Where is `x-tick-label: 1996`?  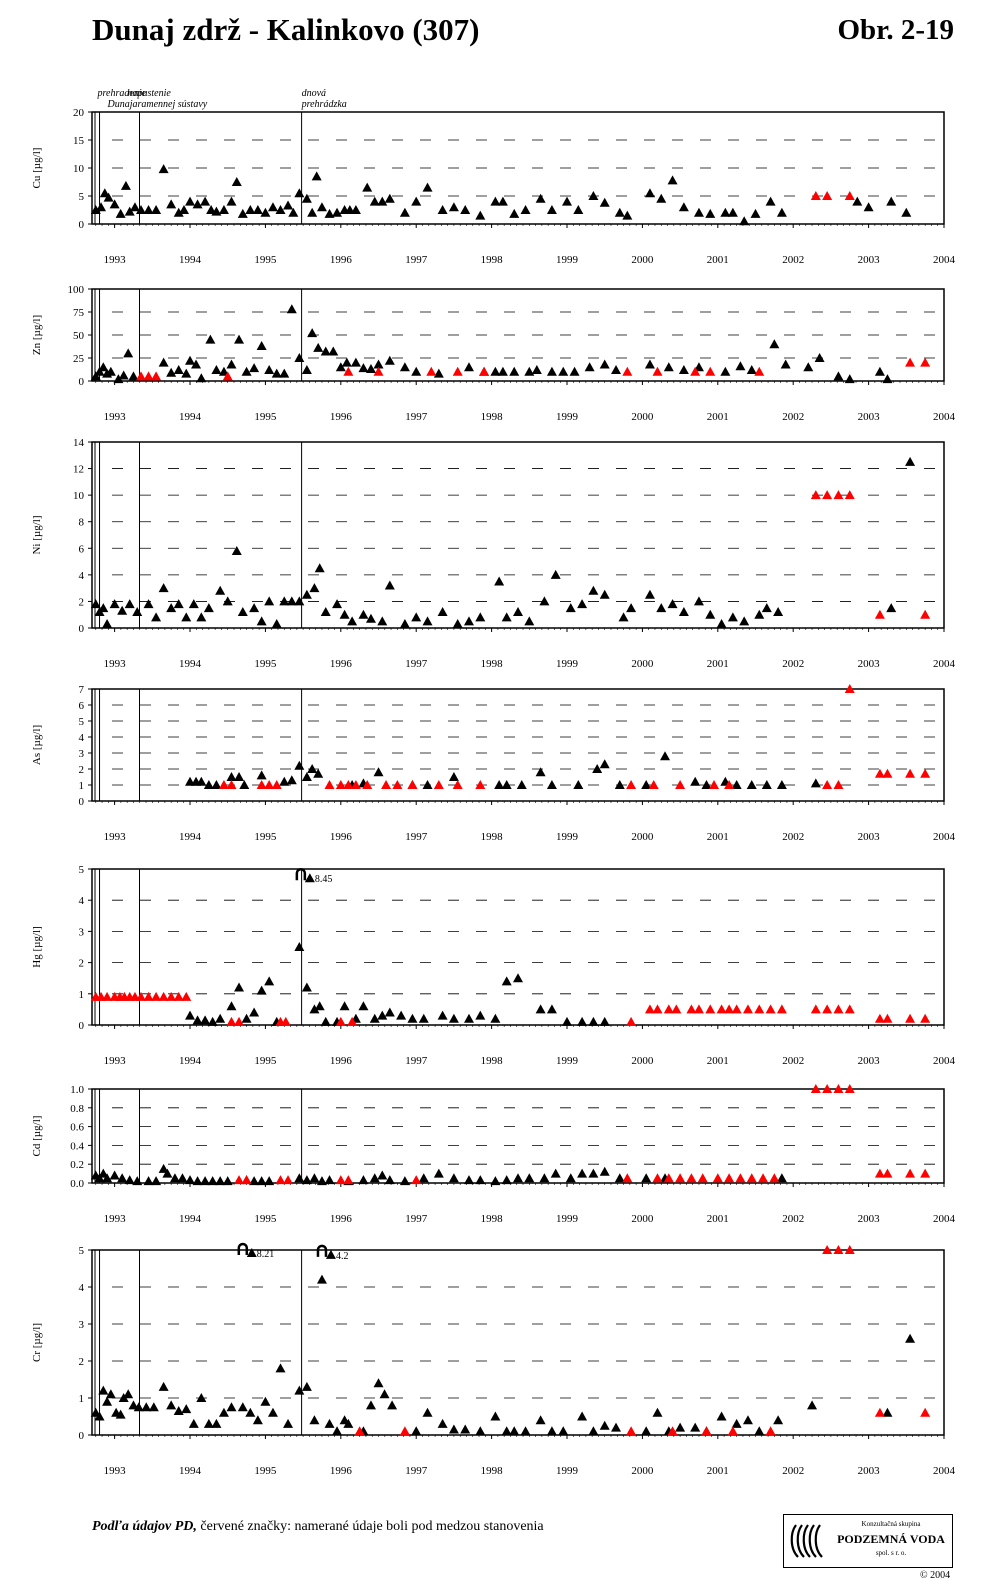 x-tick-label: 1996 is located at coordinates (341, 417).